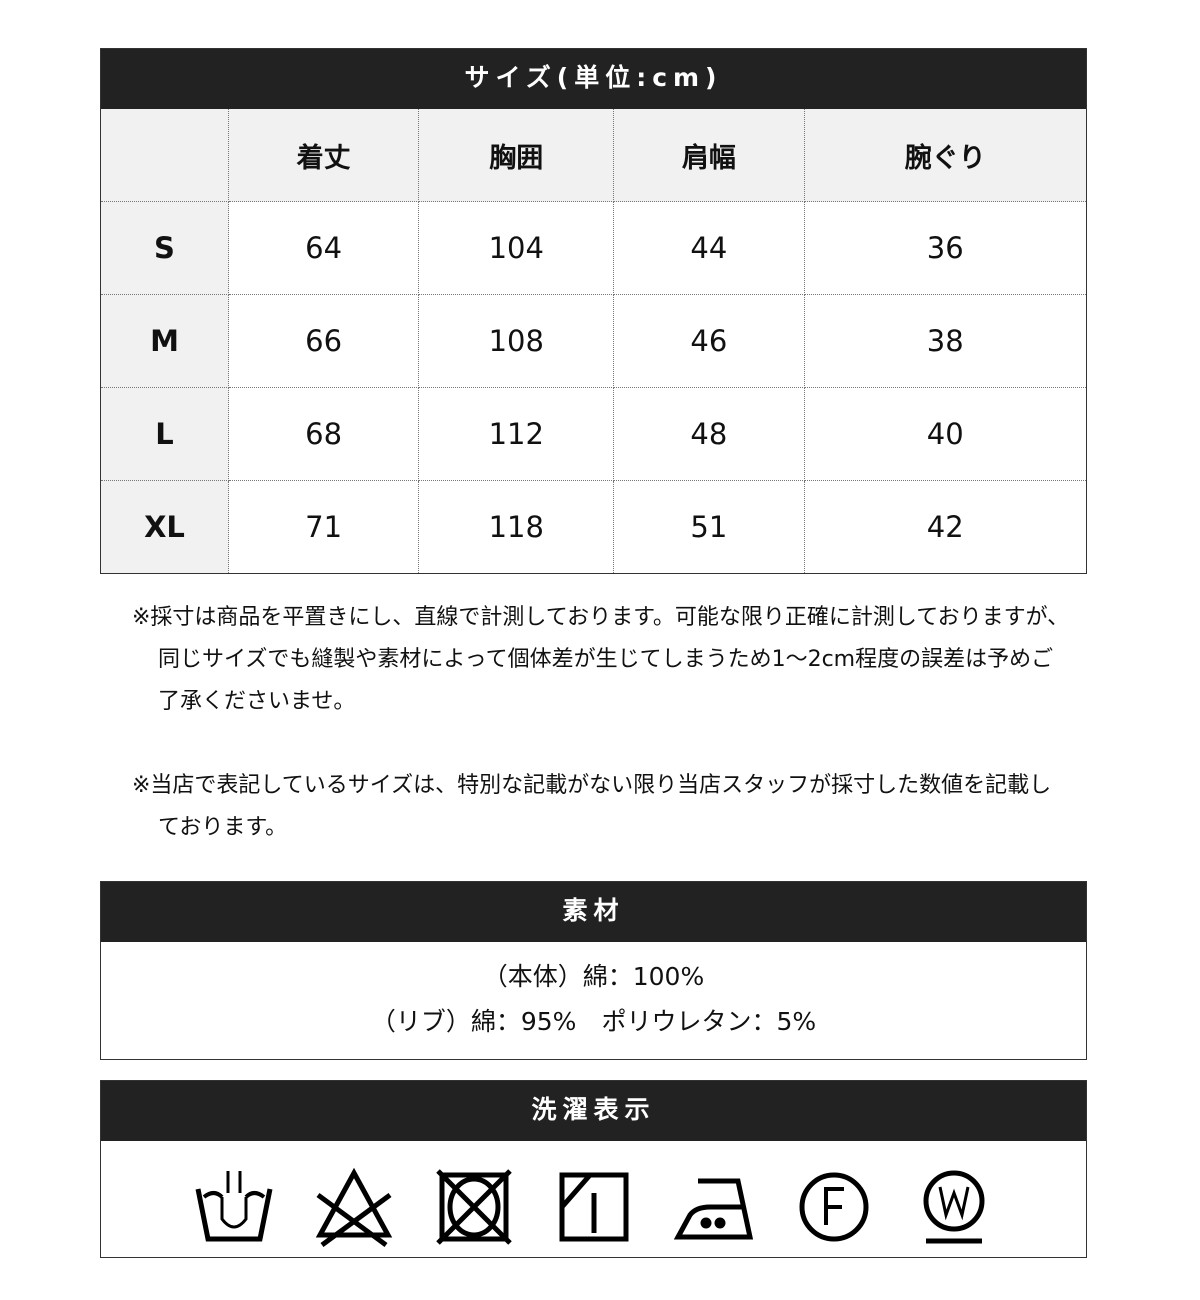 Image resolution: width=1200 pixels, height=1300 pixels. What do you see at coordinates (709, 526) in the screenshot?
I see `cell: 51` at bounding box center [709, 526].